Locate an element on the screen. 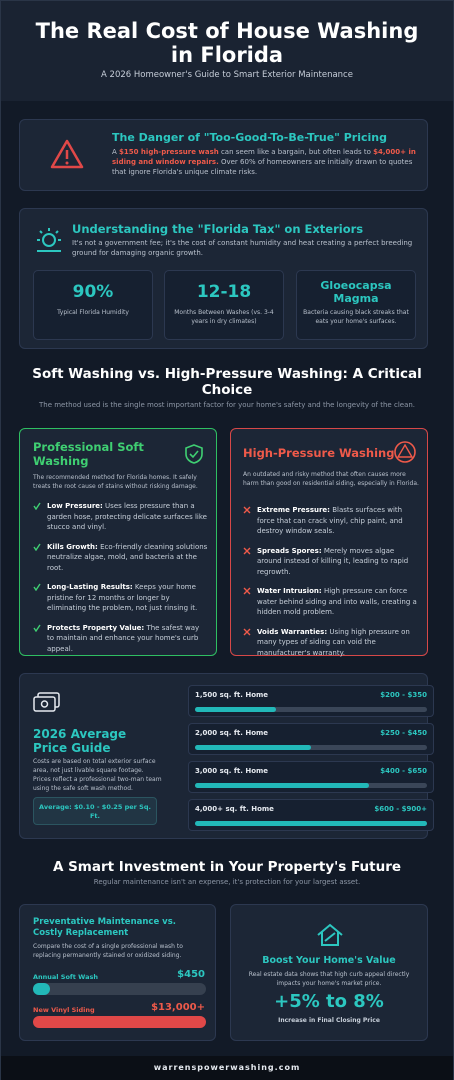  tier-size: 4,000+ sq. ft. Home is located at coordinates (234, 809).